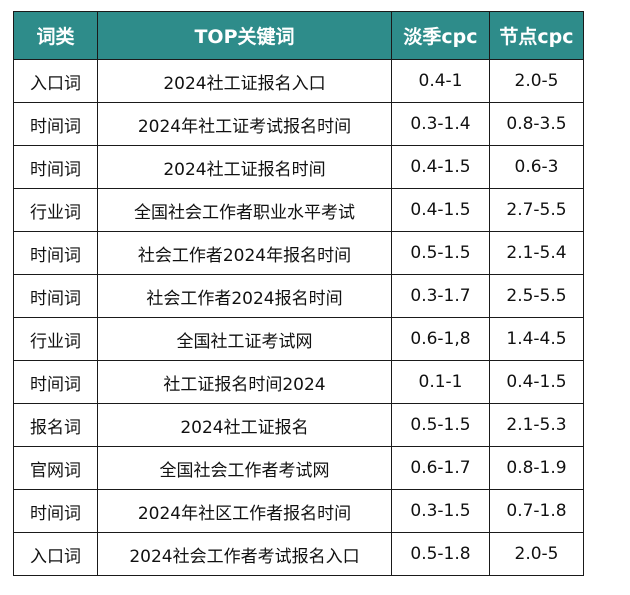 This screenshot has width=630, height=595. What do you see at coordinates (536, 339) in the screenshot?
I see `peak-cpc-cell: 1.4-4.5` at bounding box center [536, 339].